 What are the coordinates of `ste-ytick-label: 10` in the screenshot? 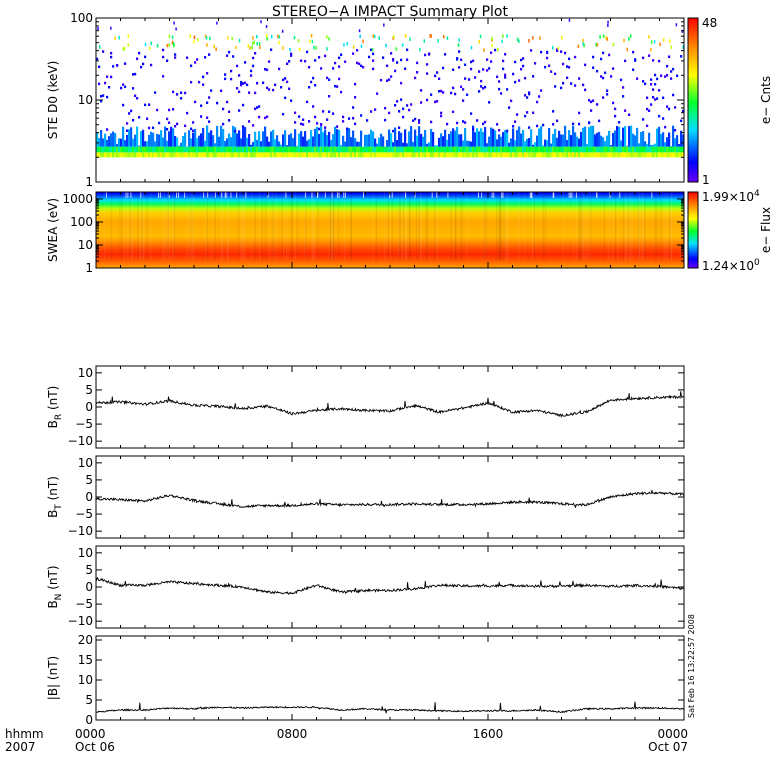 It's located at (85, 100).